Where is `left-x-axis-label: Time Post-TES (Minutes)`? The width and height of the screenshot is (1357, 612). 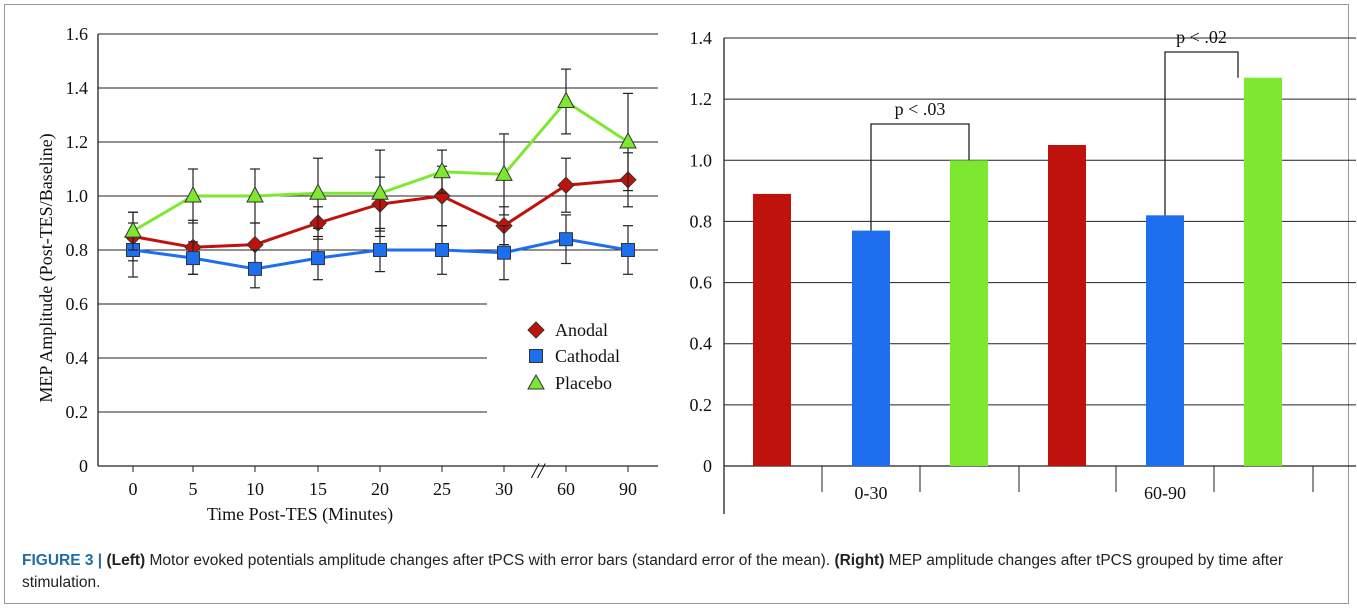
left-x-axis-label: Time Post-TES (Minutes) is located at coordinates (300, 514).